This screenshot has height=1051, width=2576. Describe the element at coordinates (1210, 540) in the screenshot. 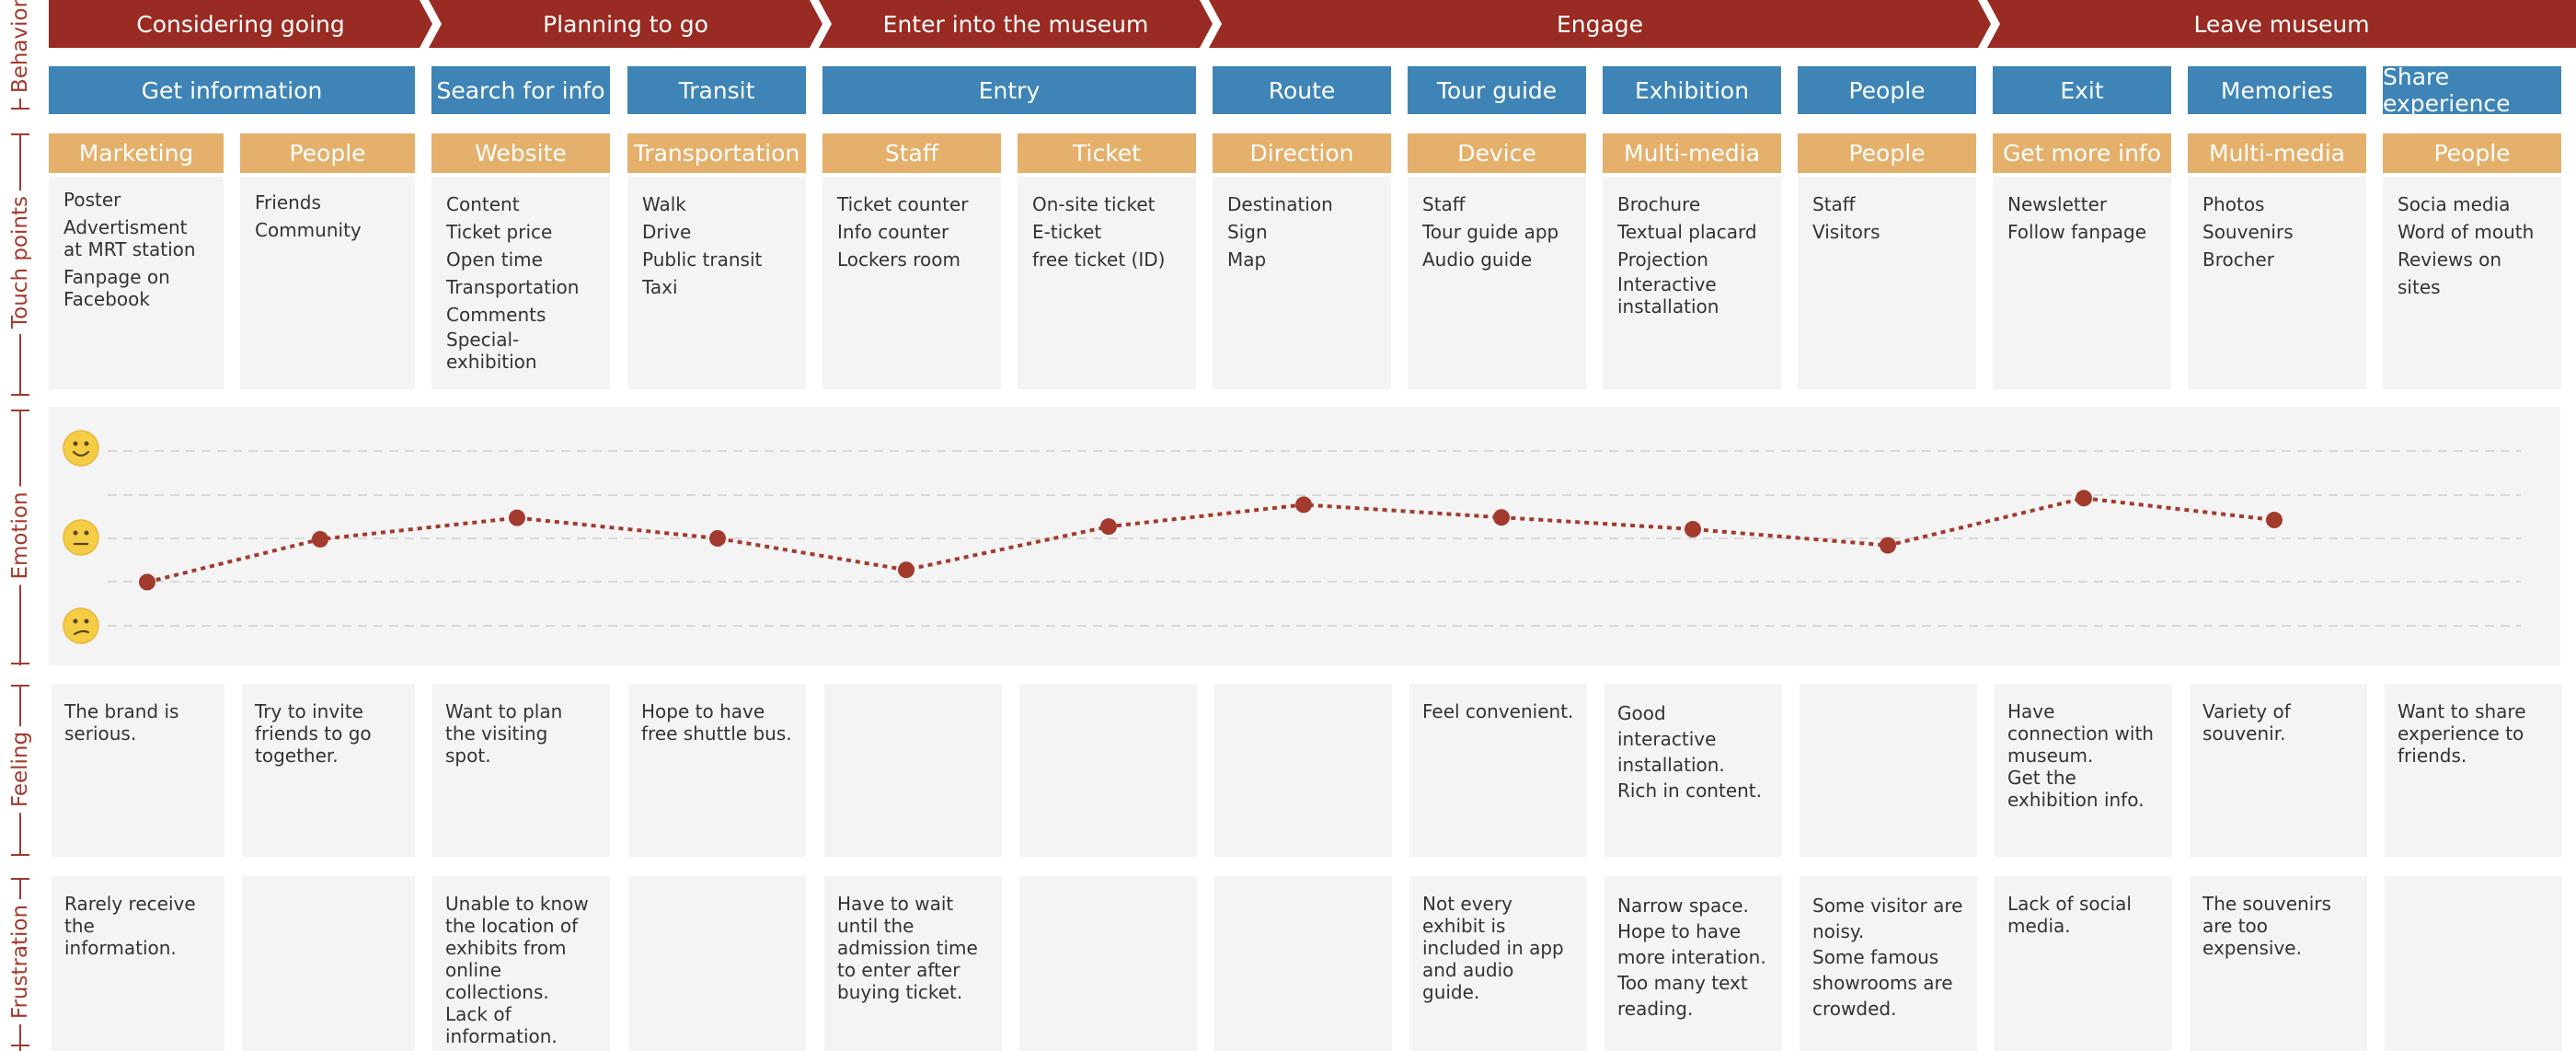

I see `emotion-line` at that location.